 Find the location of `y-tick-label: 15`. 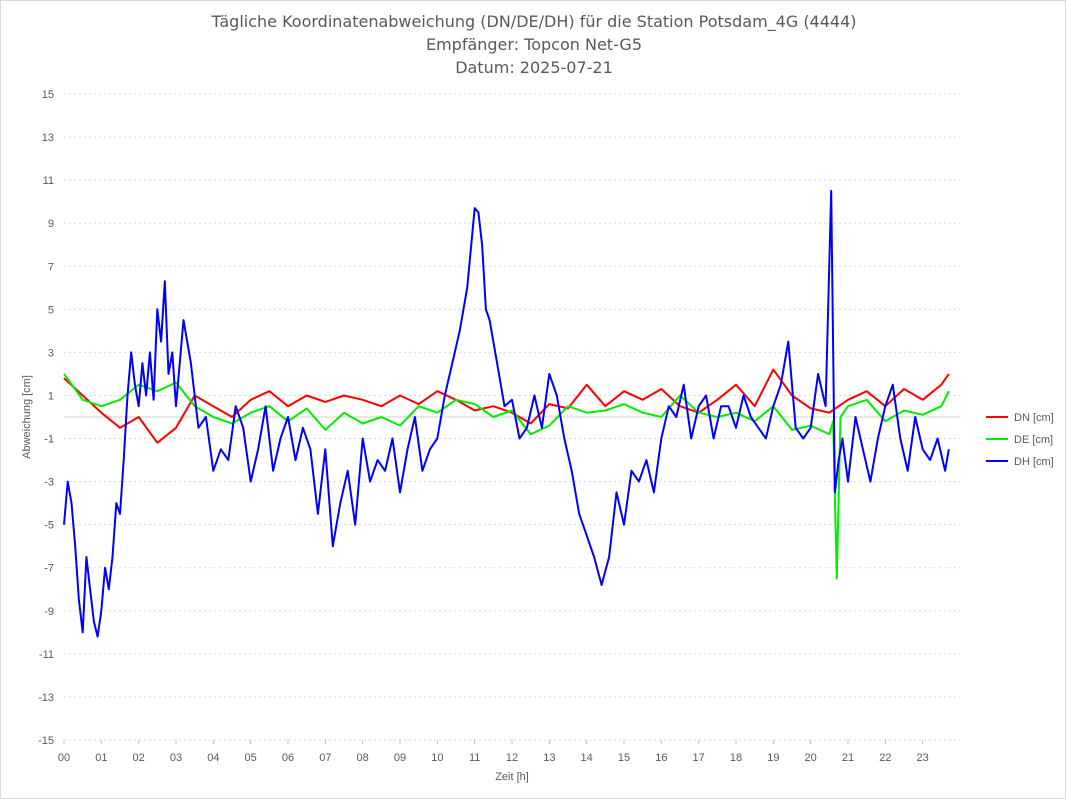

y-tick-label: 15 is located at coordinates (48, 95).